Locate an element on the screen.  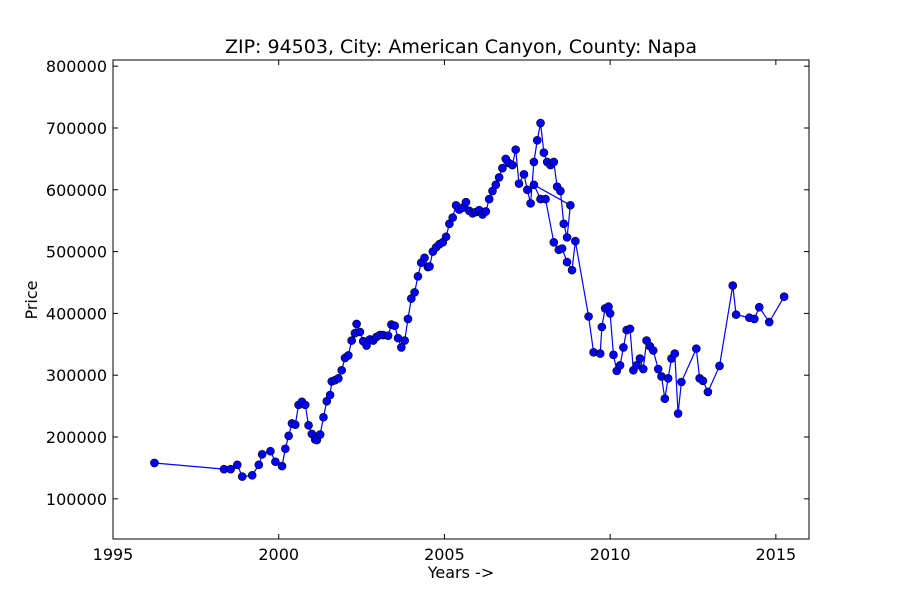
y-tick-label: 400000 is located at coordinates (76, 313).